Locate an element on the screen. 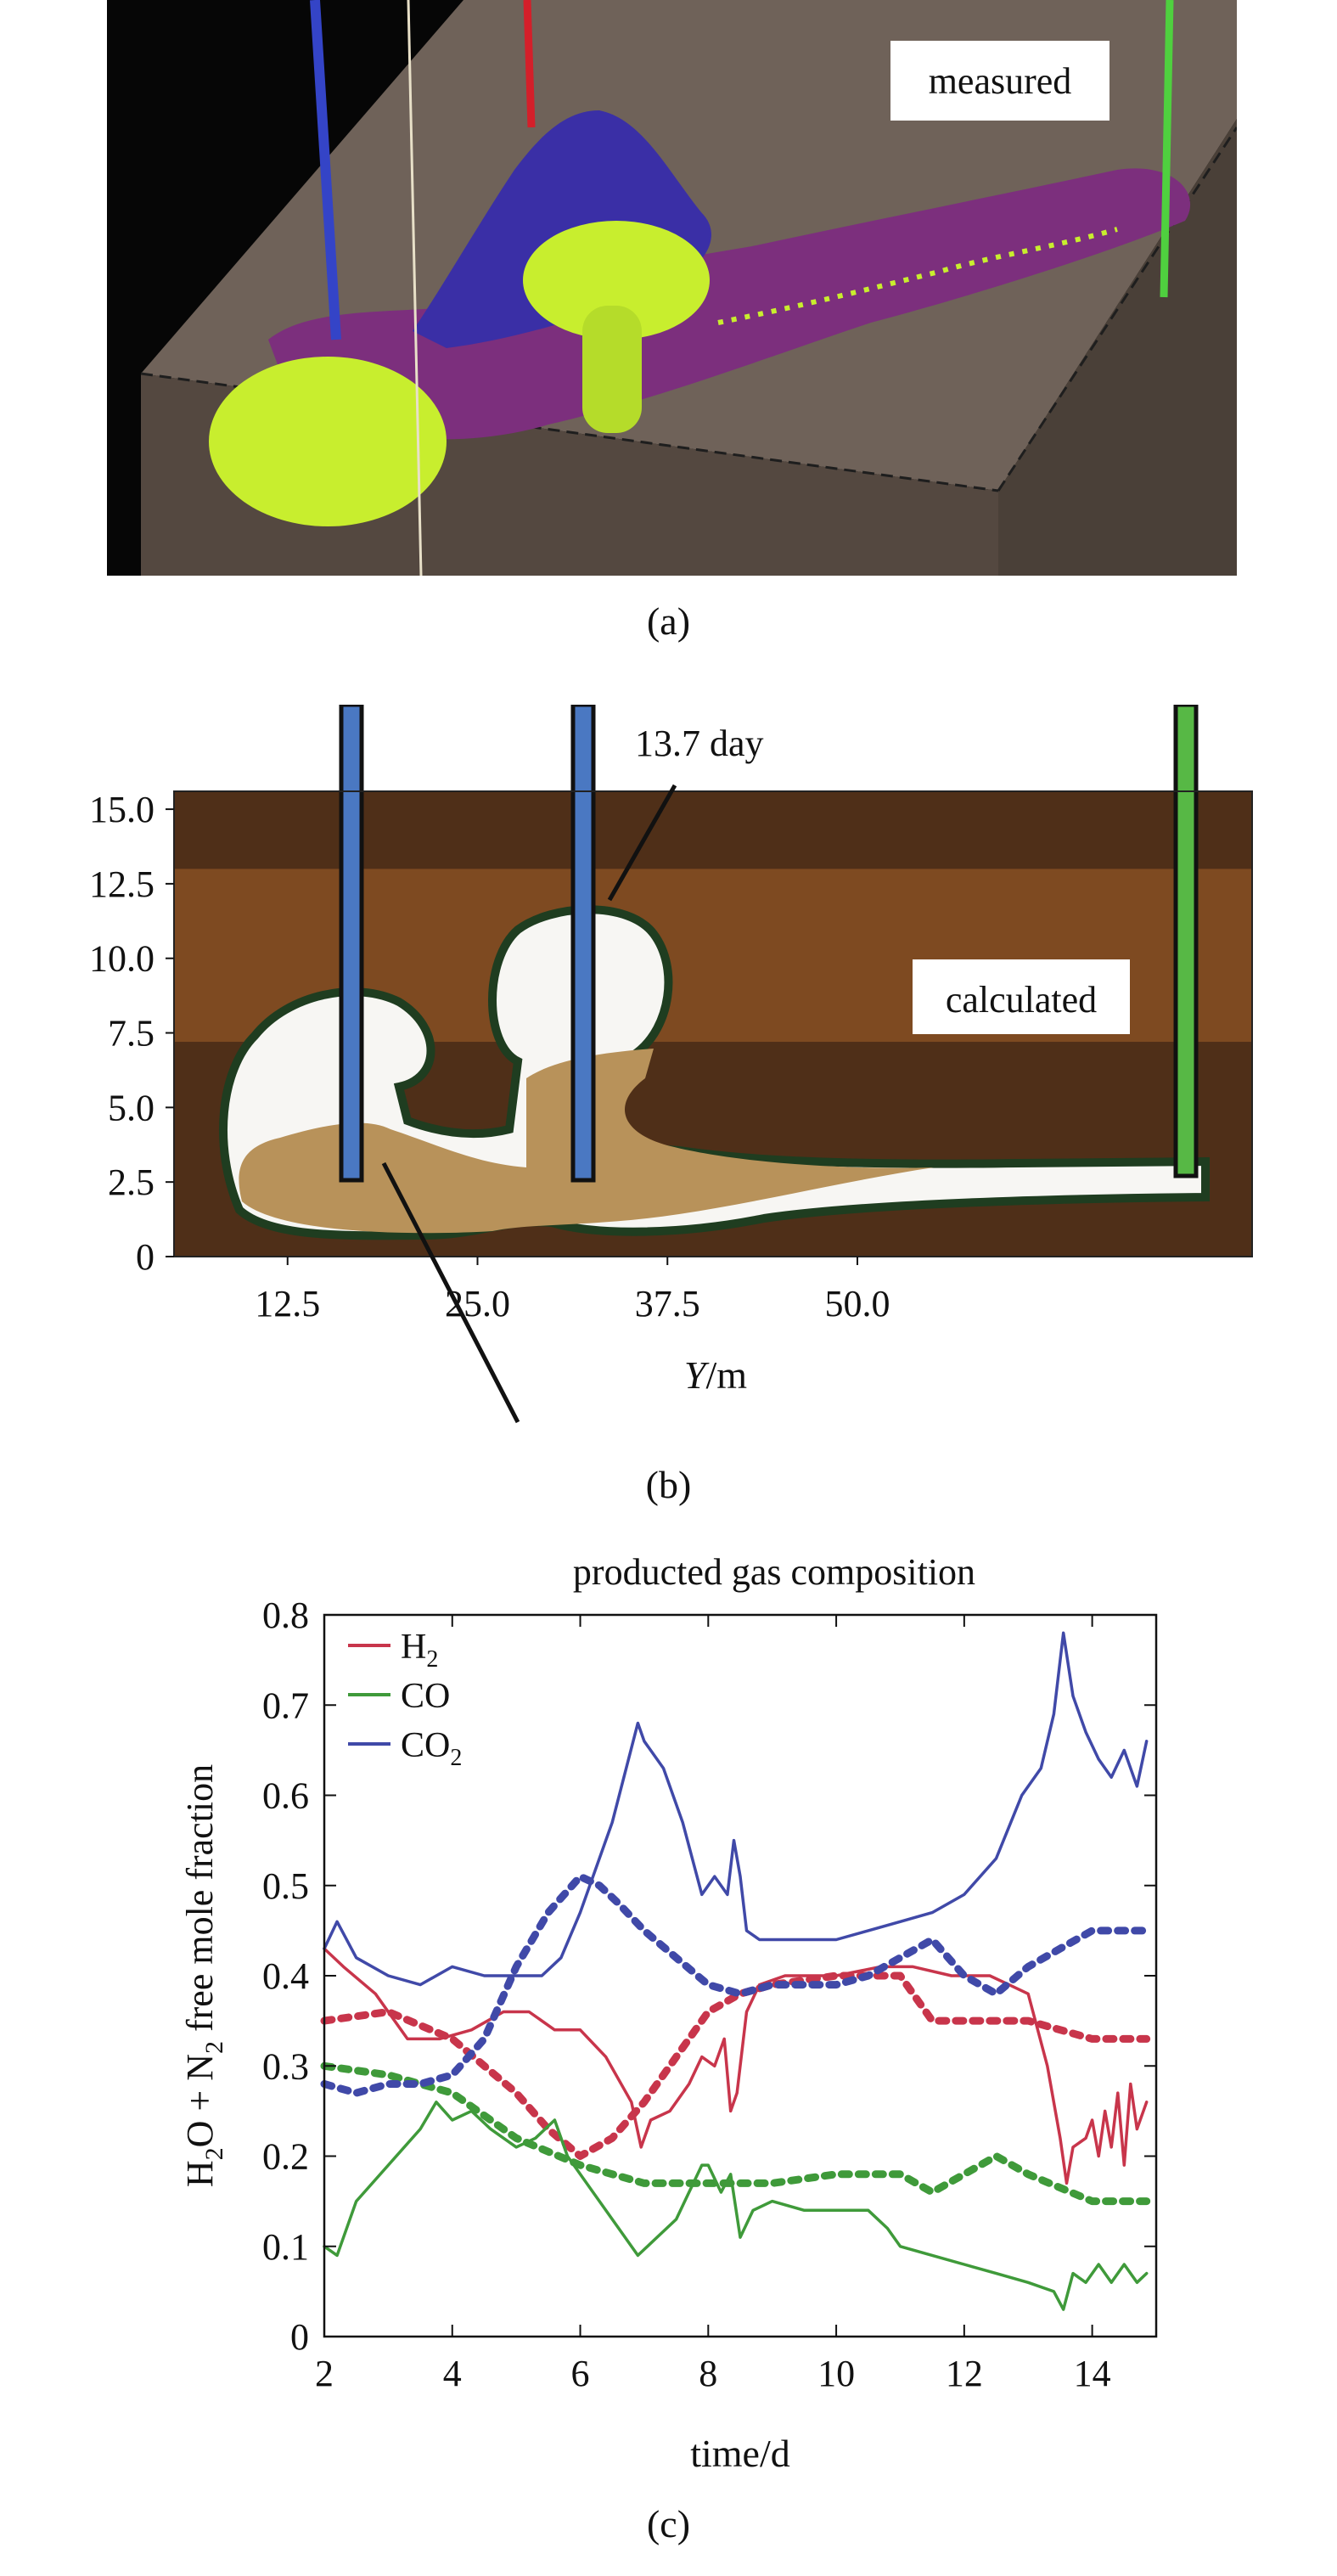 Image resolution: width=1337 pixels, height=2576 pixels. legend-label: CO2 is located at coordinates (432, 1748).